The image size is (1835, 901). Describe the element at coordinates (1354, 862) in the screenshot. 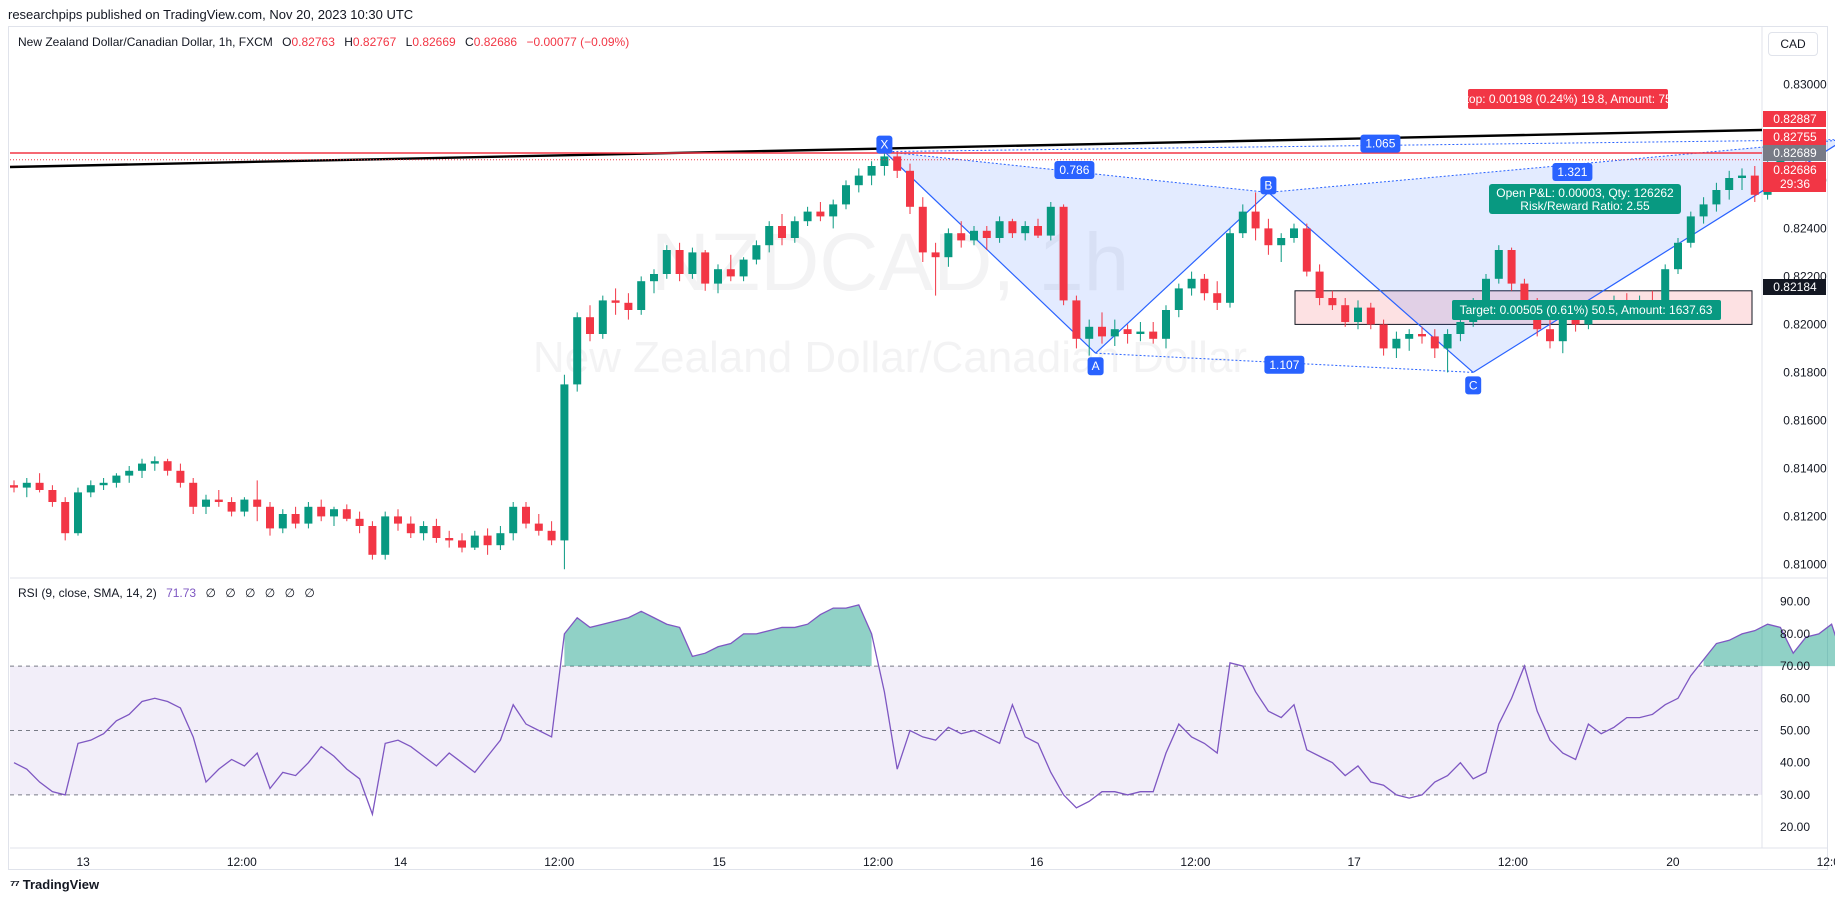

I see `time-tick-label: 17` at that location.